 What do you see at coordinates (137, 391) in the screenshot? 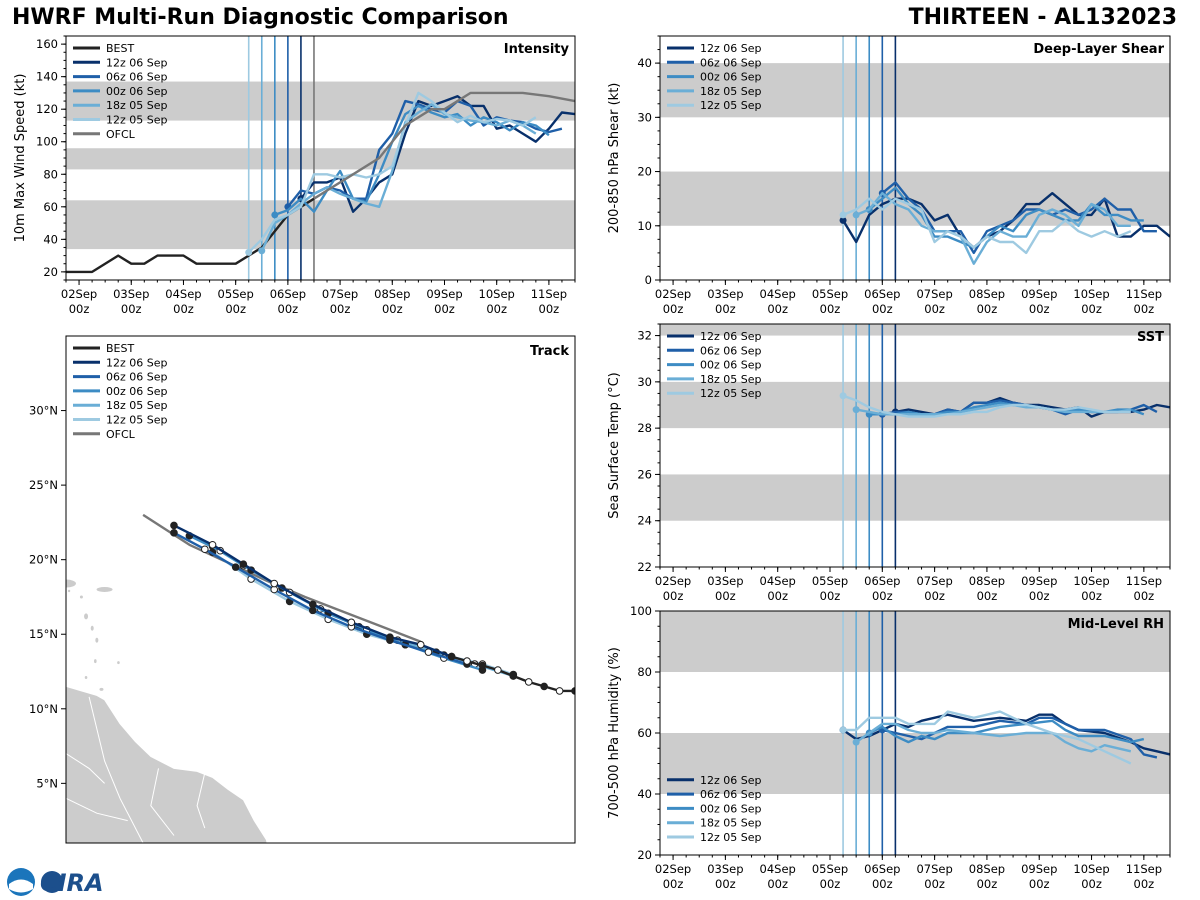
I see `track-legend-label-3: 00z 06 Sep` at bounding box center [137, 391].